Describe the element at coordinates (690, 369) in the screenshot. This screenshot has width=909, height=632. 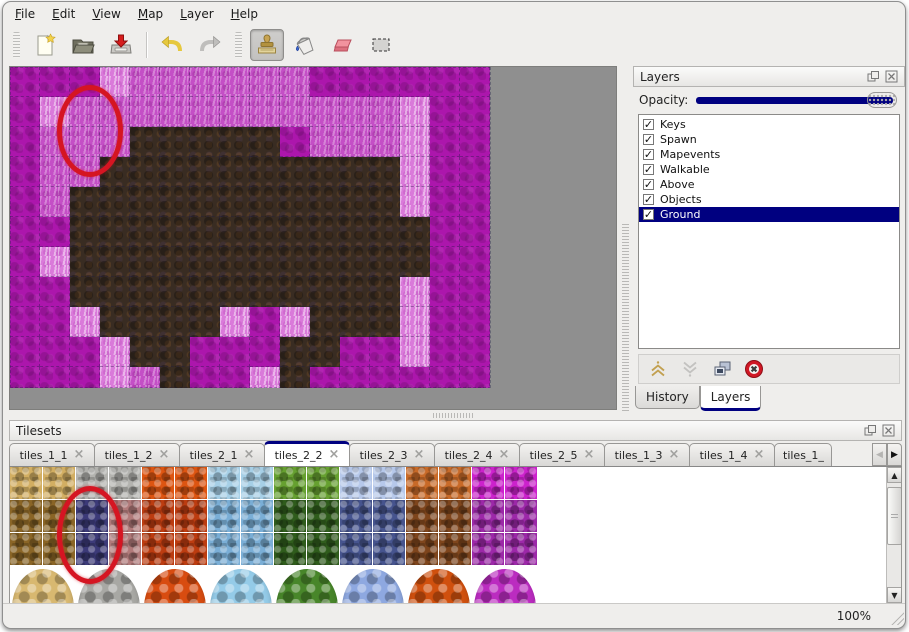
I see `lower-layer-button` at that location.